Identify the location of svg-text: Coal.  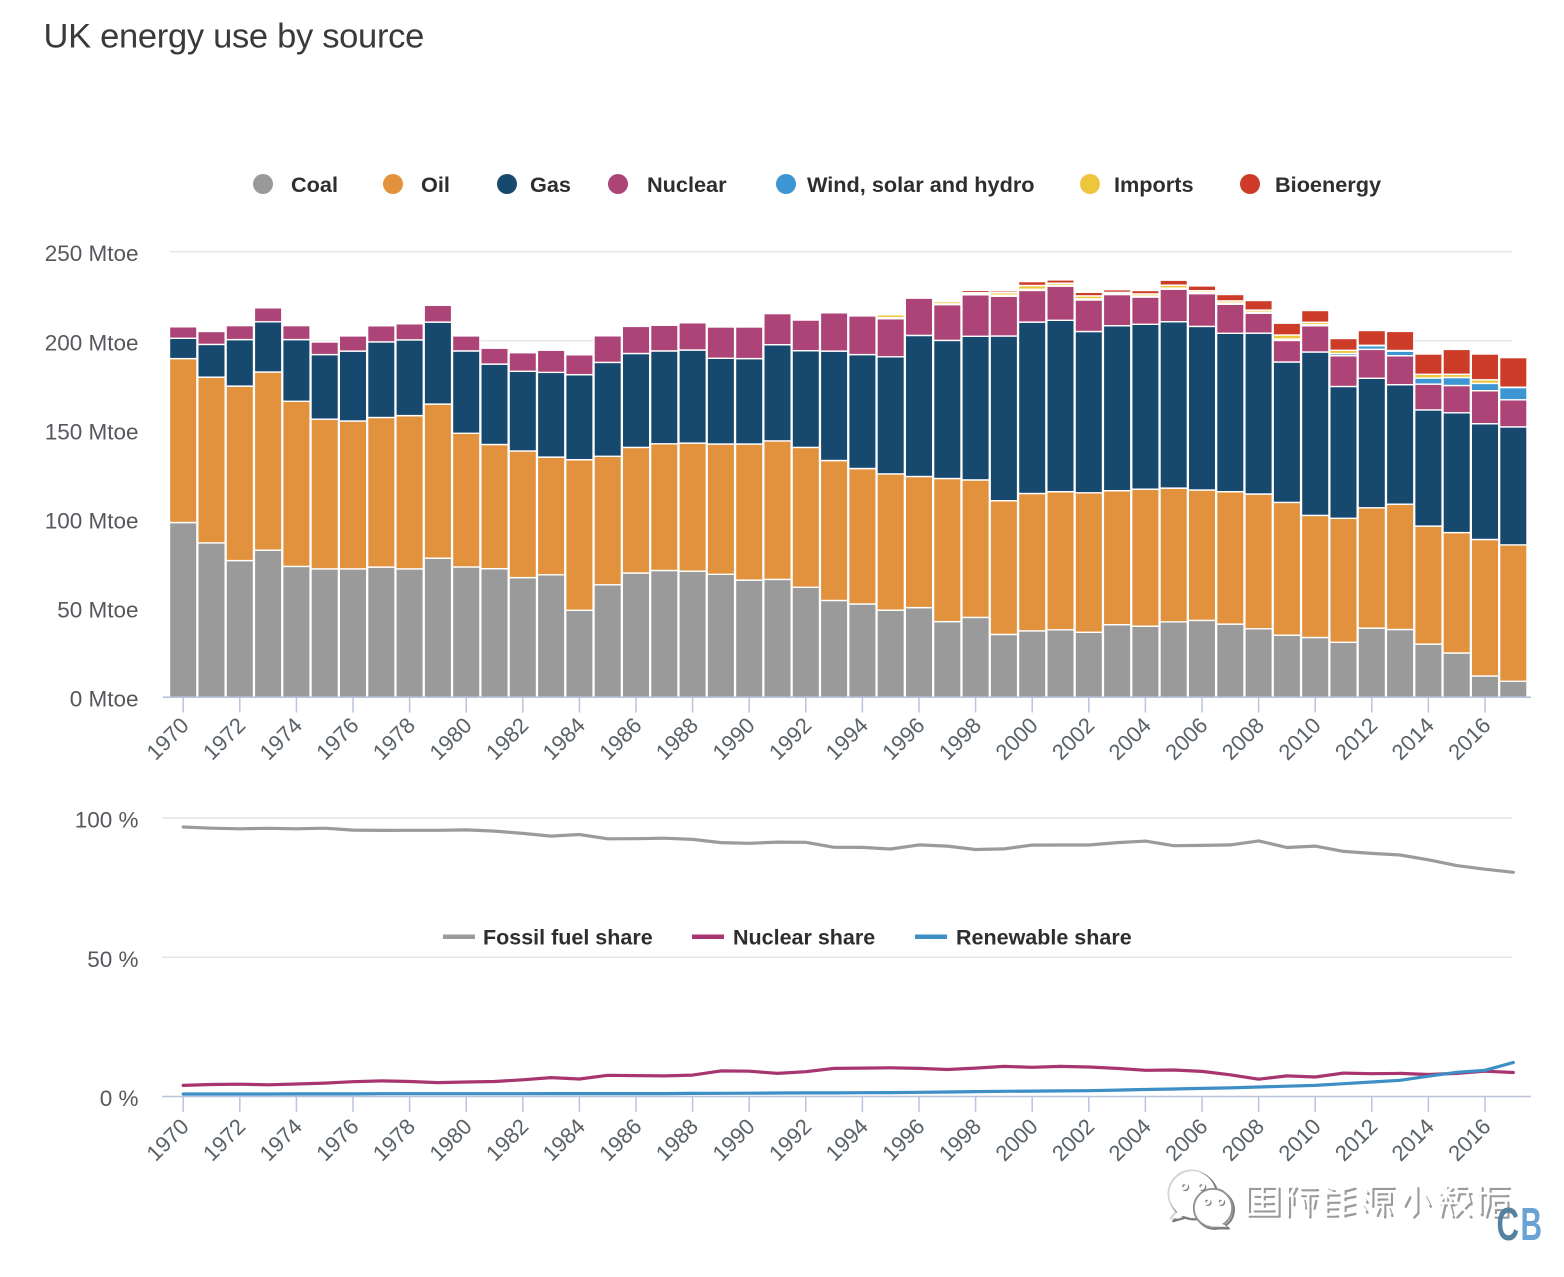
(314, 184).